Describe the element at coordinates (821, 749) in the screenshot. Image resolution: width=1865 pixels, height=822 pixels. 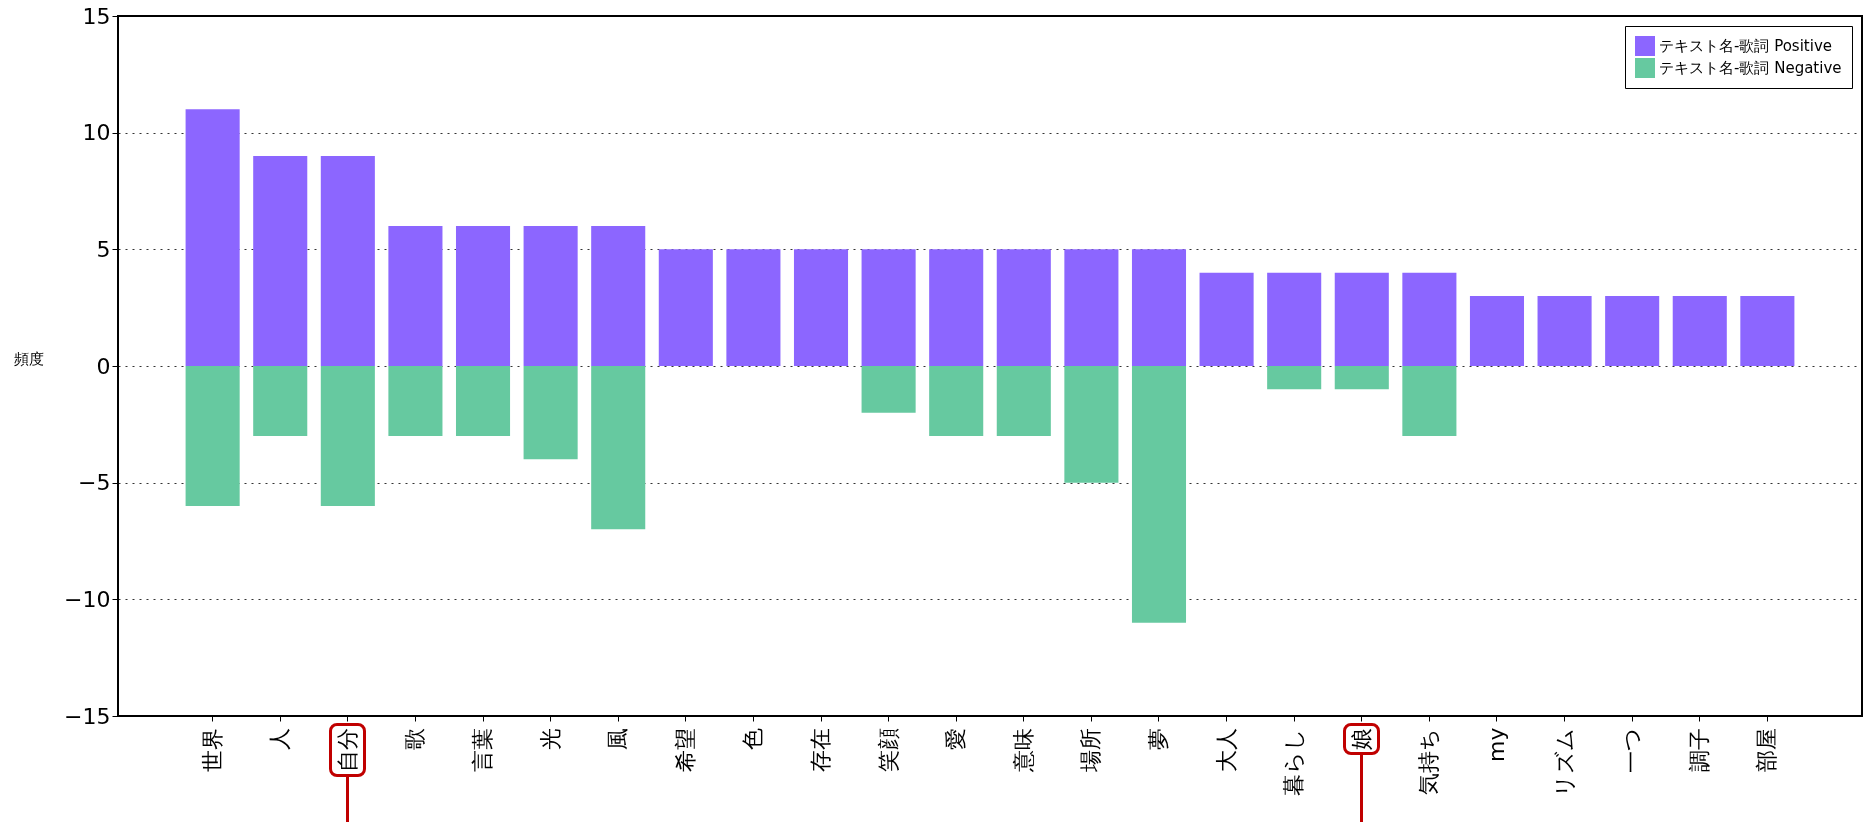
I see `x-tick-label: 存在` at that location.